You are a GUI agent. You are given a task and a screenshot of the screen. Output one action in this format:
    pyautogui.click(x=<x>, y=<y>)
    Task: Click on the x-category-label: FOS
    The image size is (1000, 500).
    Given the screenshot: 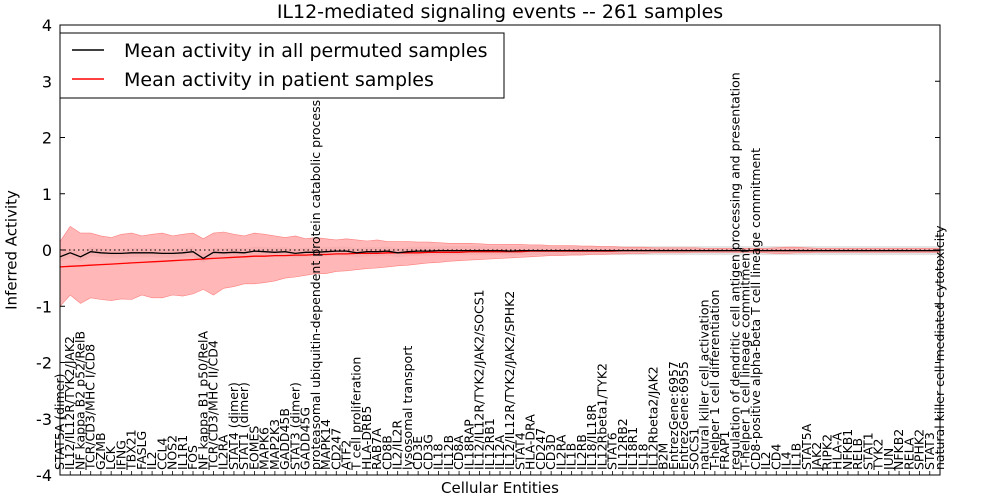 What is the action you would take?
    pyautogui.click(x=192, y=457)
    